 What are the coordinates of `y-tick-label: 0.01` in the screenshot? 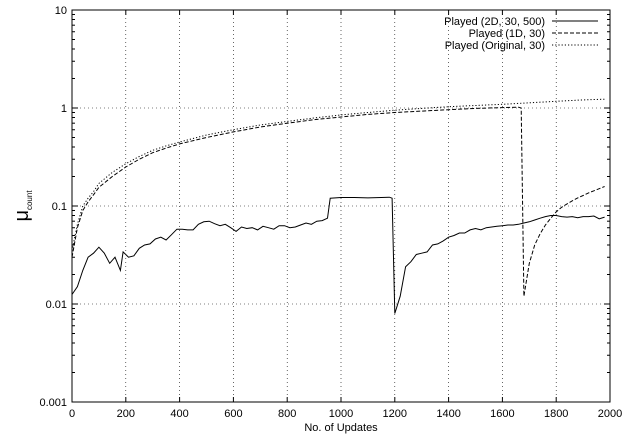 It's located at (56, 305).